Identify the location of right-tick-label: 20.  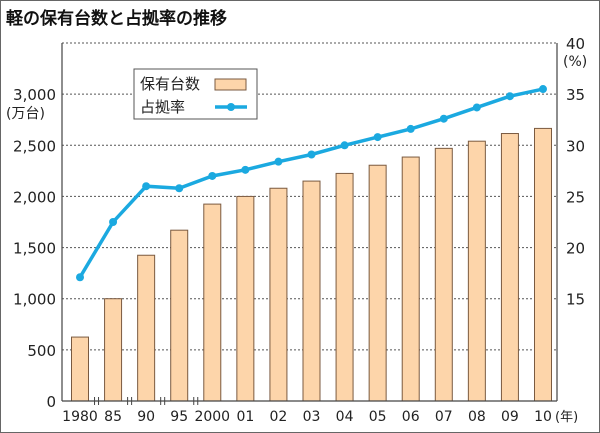
(575, 249).